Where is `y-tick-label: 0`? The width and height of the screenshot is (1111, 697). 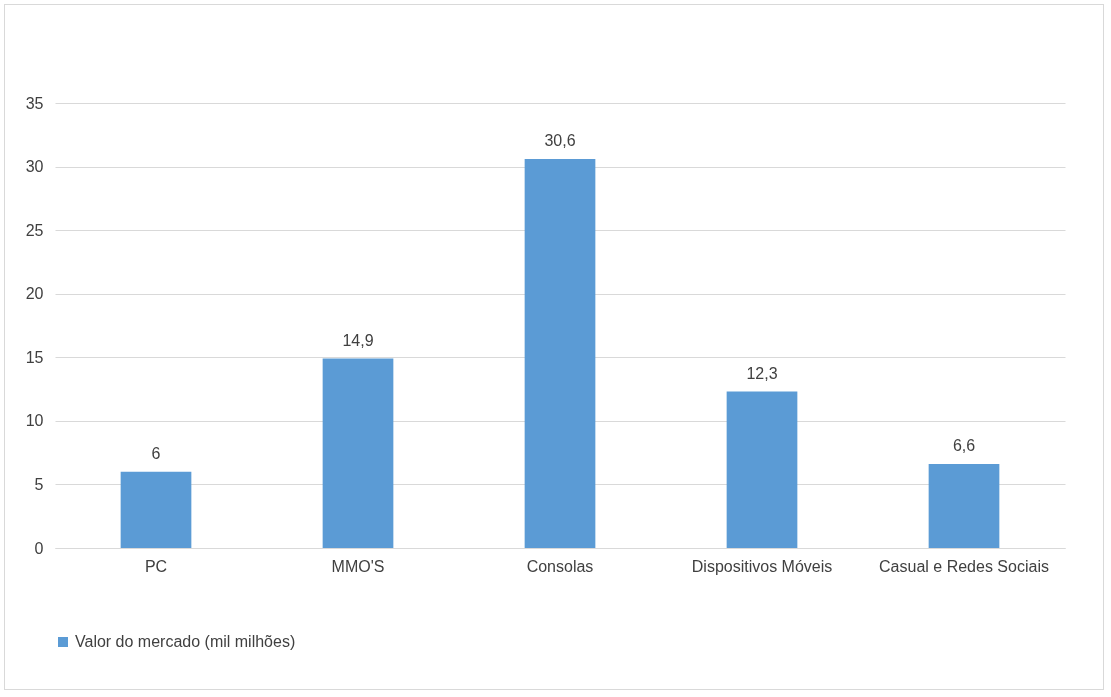 y-tick-label: 0 is located at coordinates (39, 548).